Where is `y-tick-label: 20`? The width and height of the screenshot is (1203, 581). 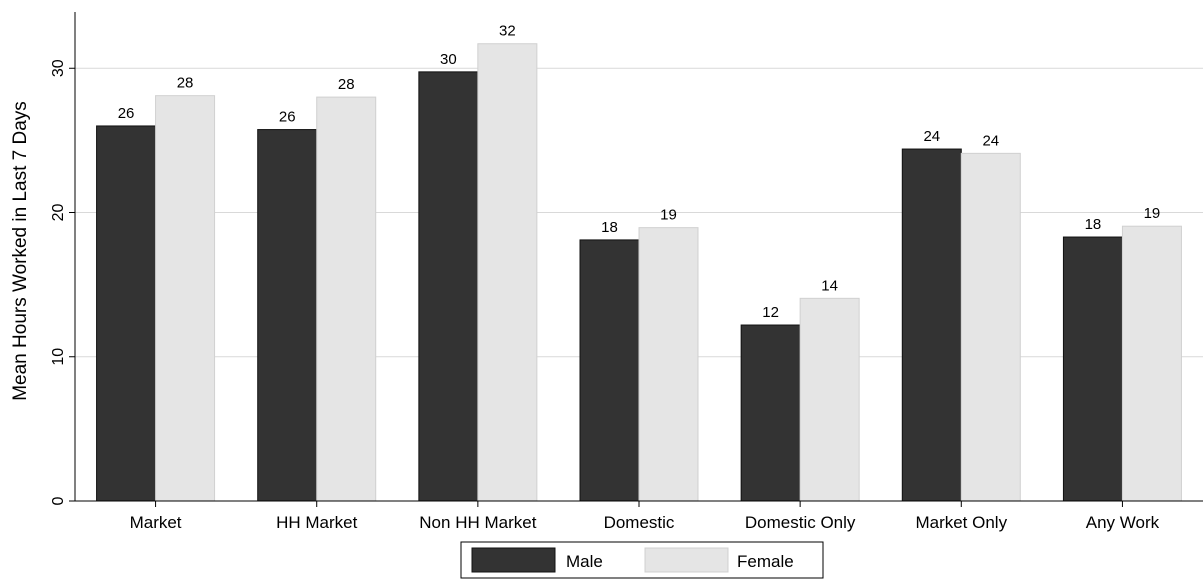
y-tick-label: 20 is located at coordinates (58, 213).